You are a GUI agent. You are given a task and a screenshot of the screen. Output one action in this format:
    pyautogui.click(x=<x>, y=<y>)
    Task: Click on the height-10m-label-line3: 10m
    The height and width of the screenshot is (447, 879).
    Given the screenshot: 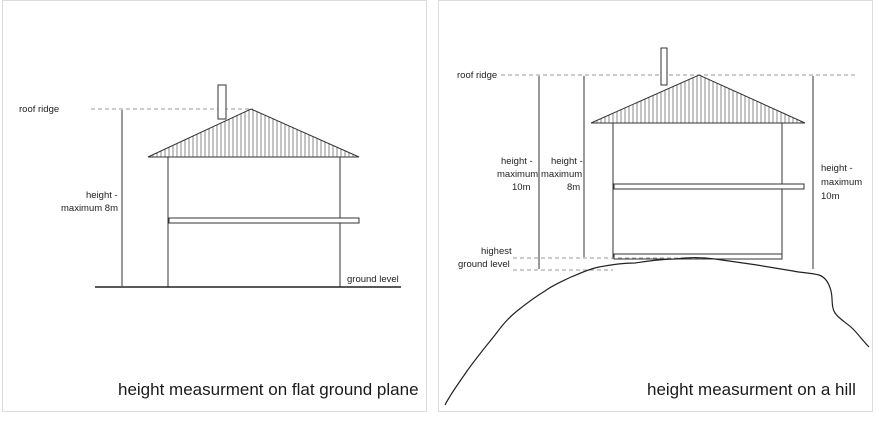 What is the action you would take?
    pyautogui.click(x=521, y=187)
    